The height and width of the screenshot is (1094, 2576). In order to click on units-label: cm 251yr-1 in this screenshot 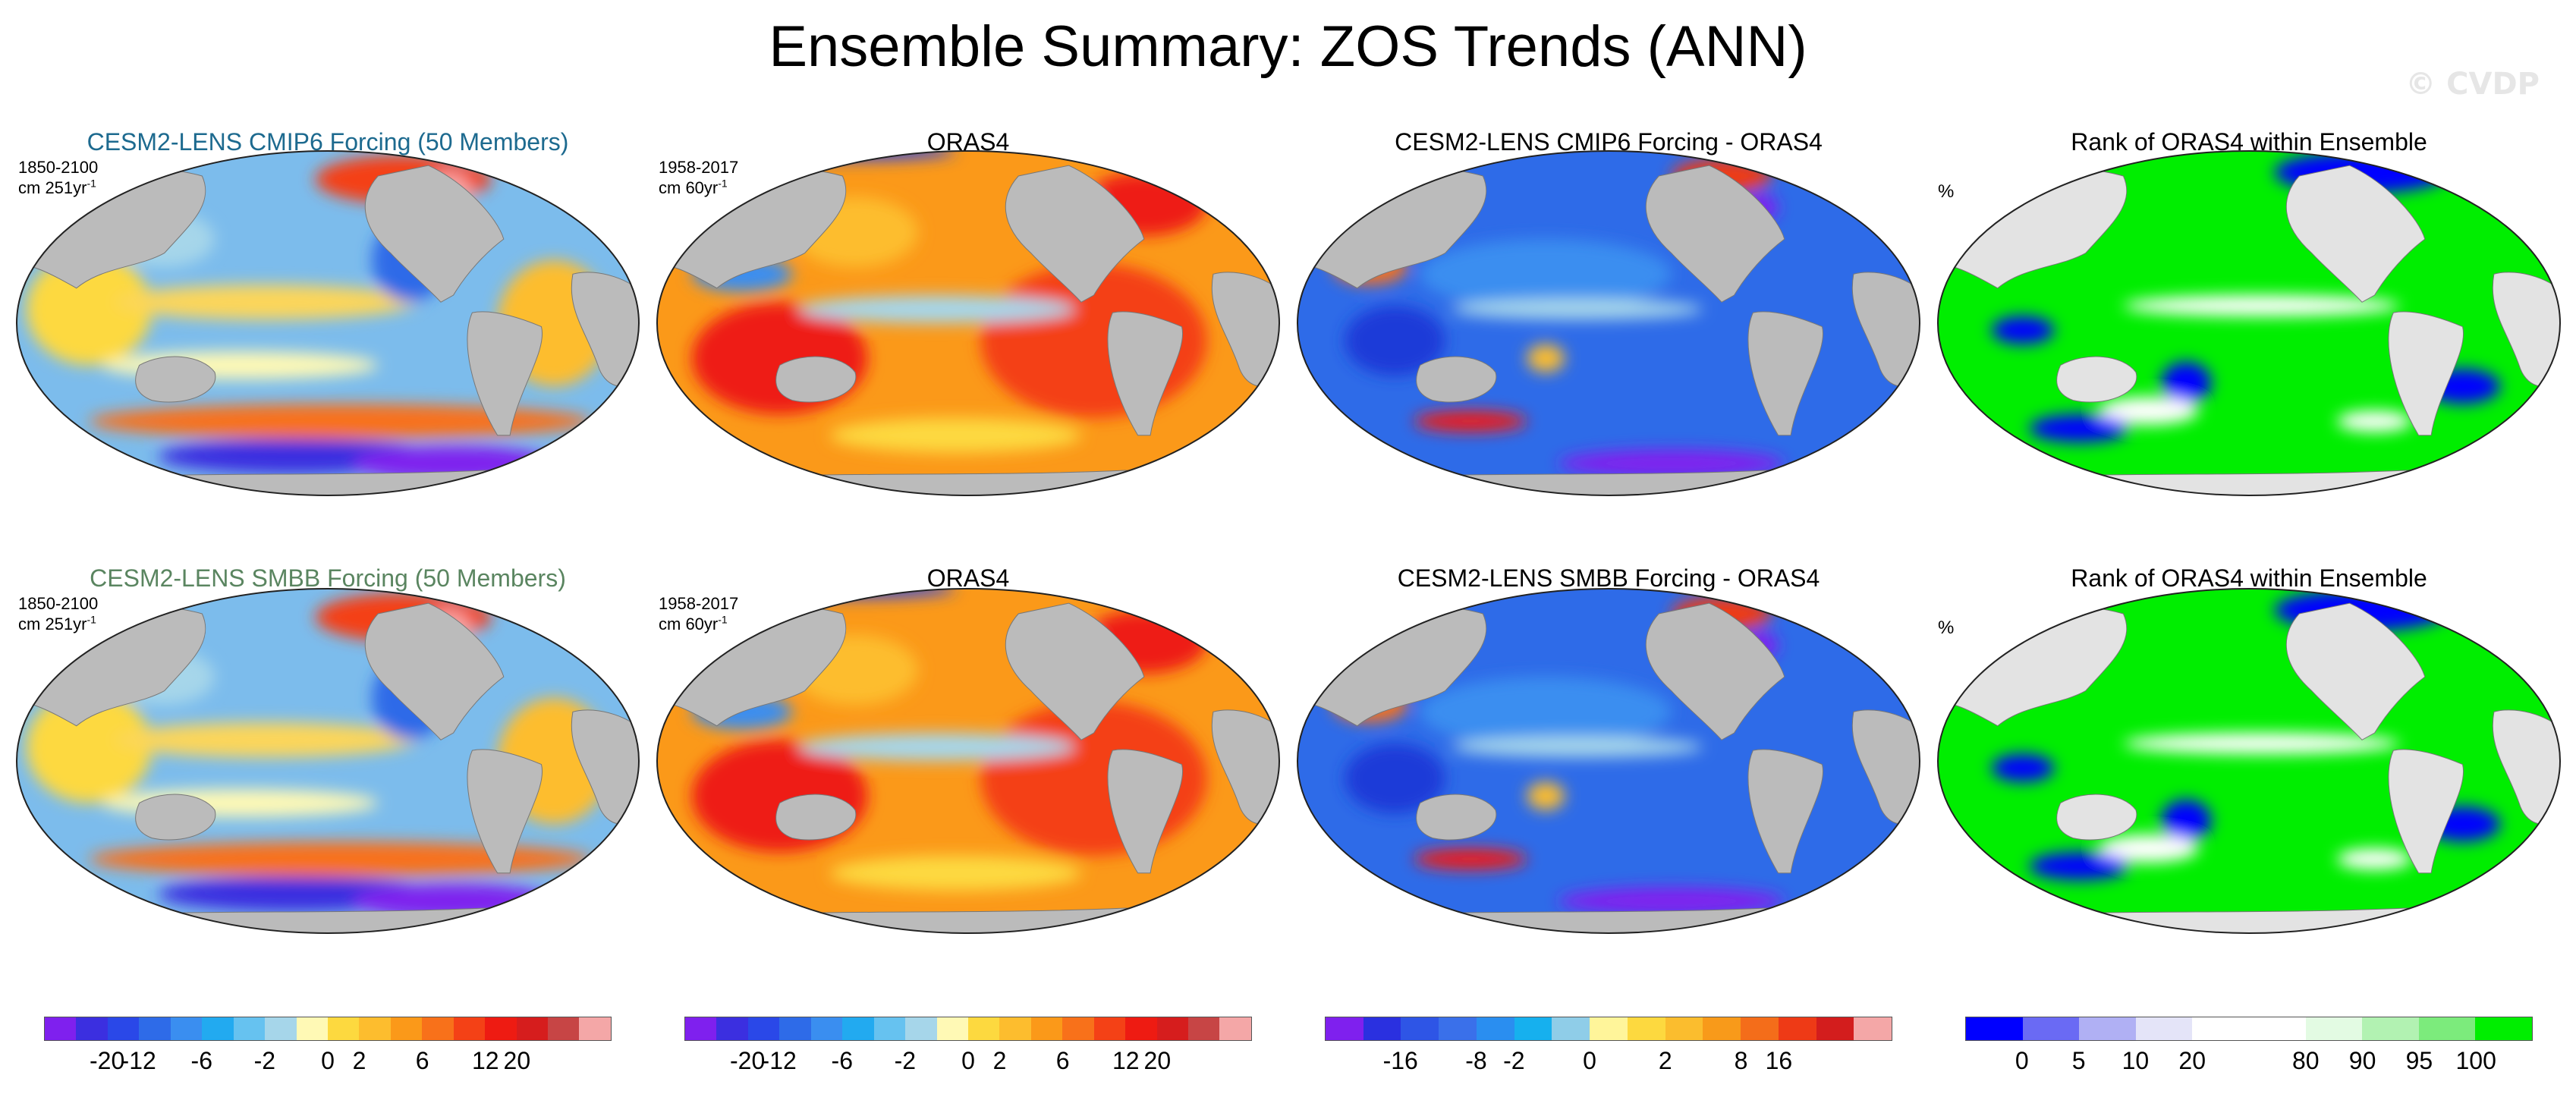, I will do `click(58, 624)`.